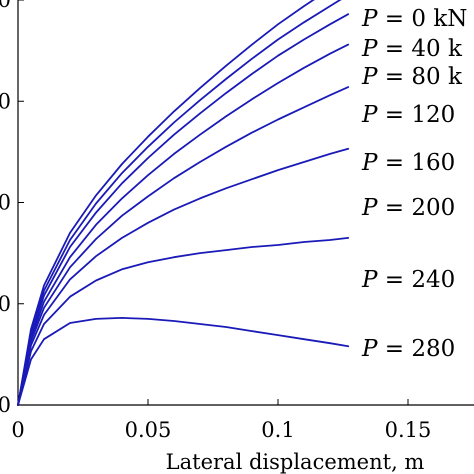 This screenshot has width=474, height=474. Describe the element at coordinates (414, 19) in the screenshot. I see `series-annotation: P = 0 kN` at that location.